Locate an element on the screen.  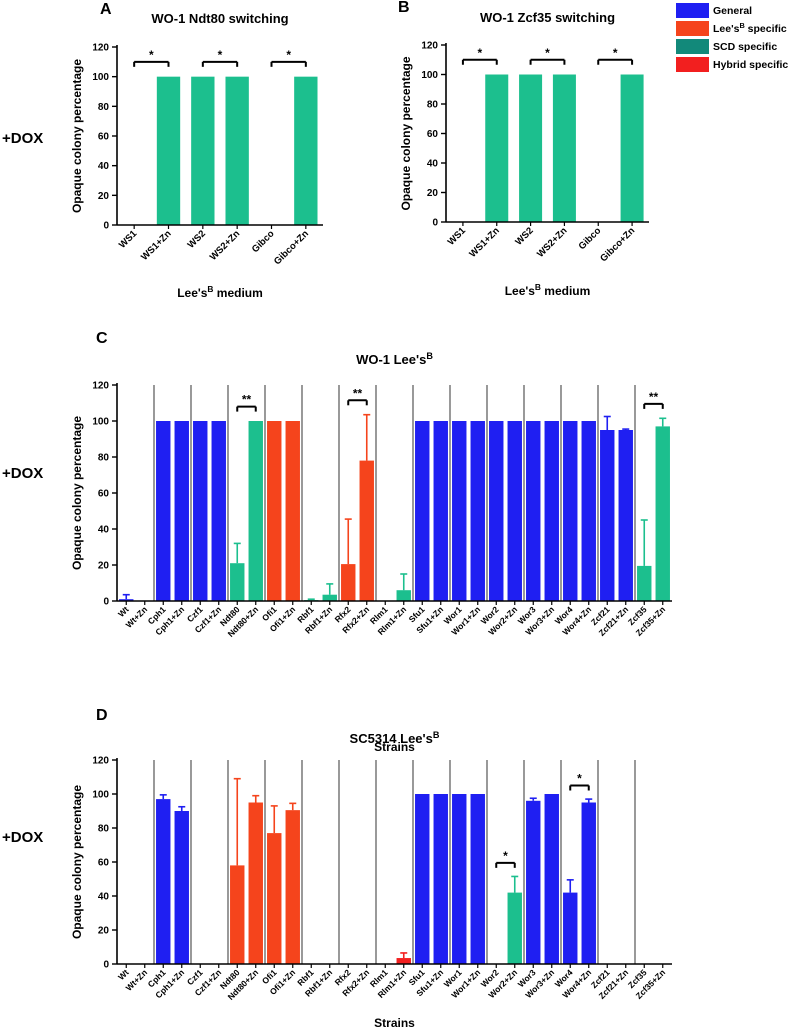
bar-Cph1 is located at coordinates (163, 511).